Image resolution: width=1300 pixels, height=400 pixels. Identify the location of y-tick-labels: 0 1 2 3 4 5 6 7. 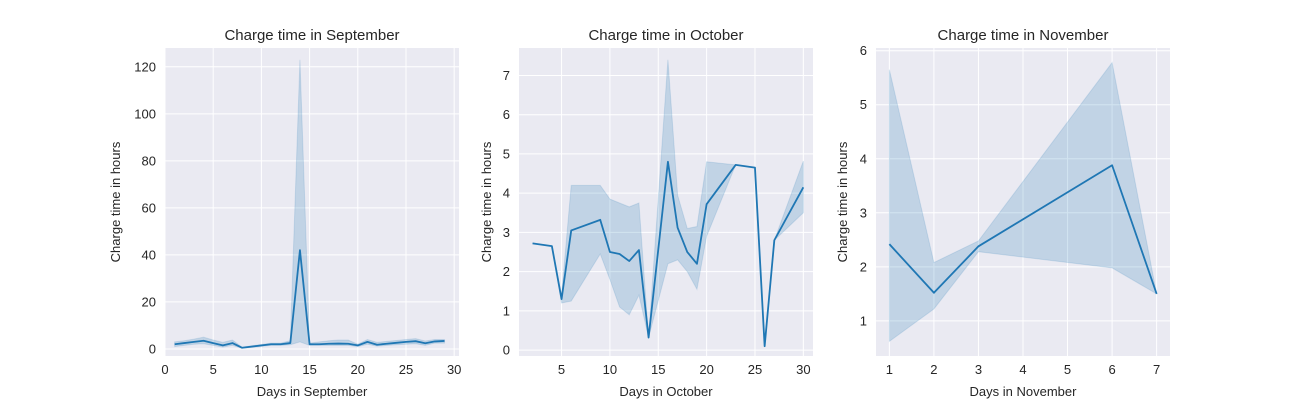
(506, 213).